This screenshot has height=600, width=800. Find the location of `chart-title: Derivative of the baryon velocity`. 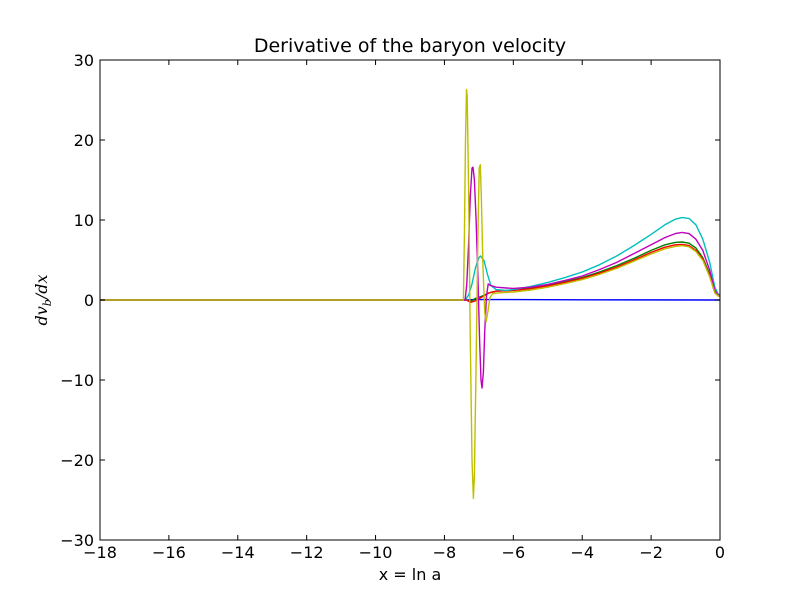

chart-title: Derivative of the baryon velocity is located at coordinates (410, 46).